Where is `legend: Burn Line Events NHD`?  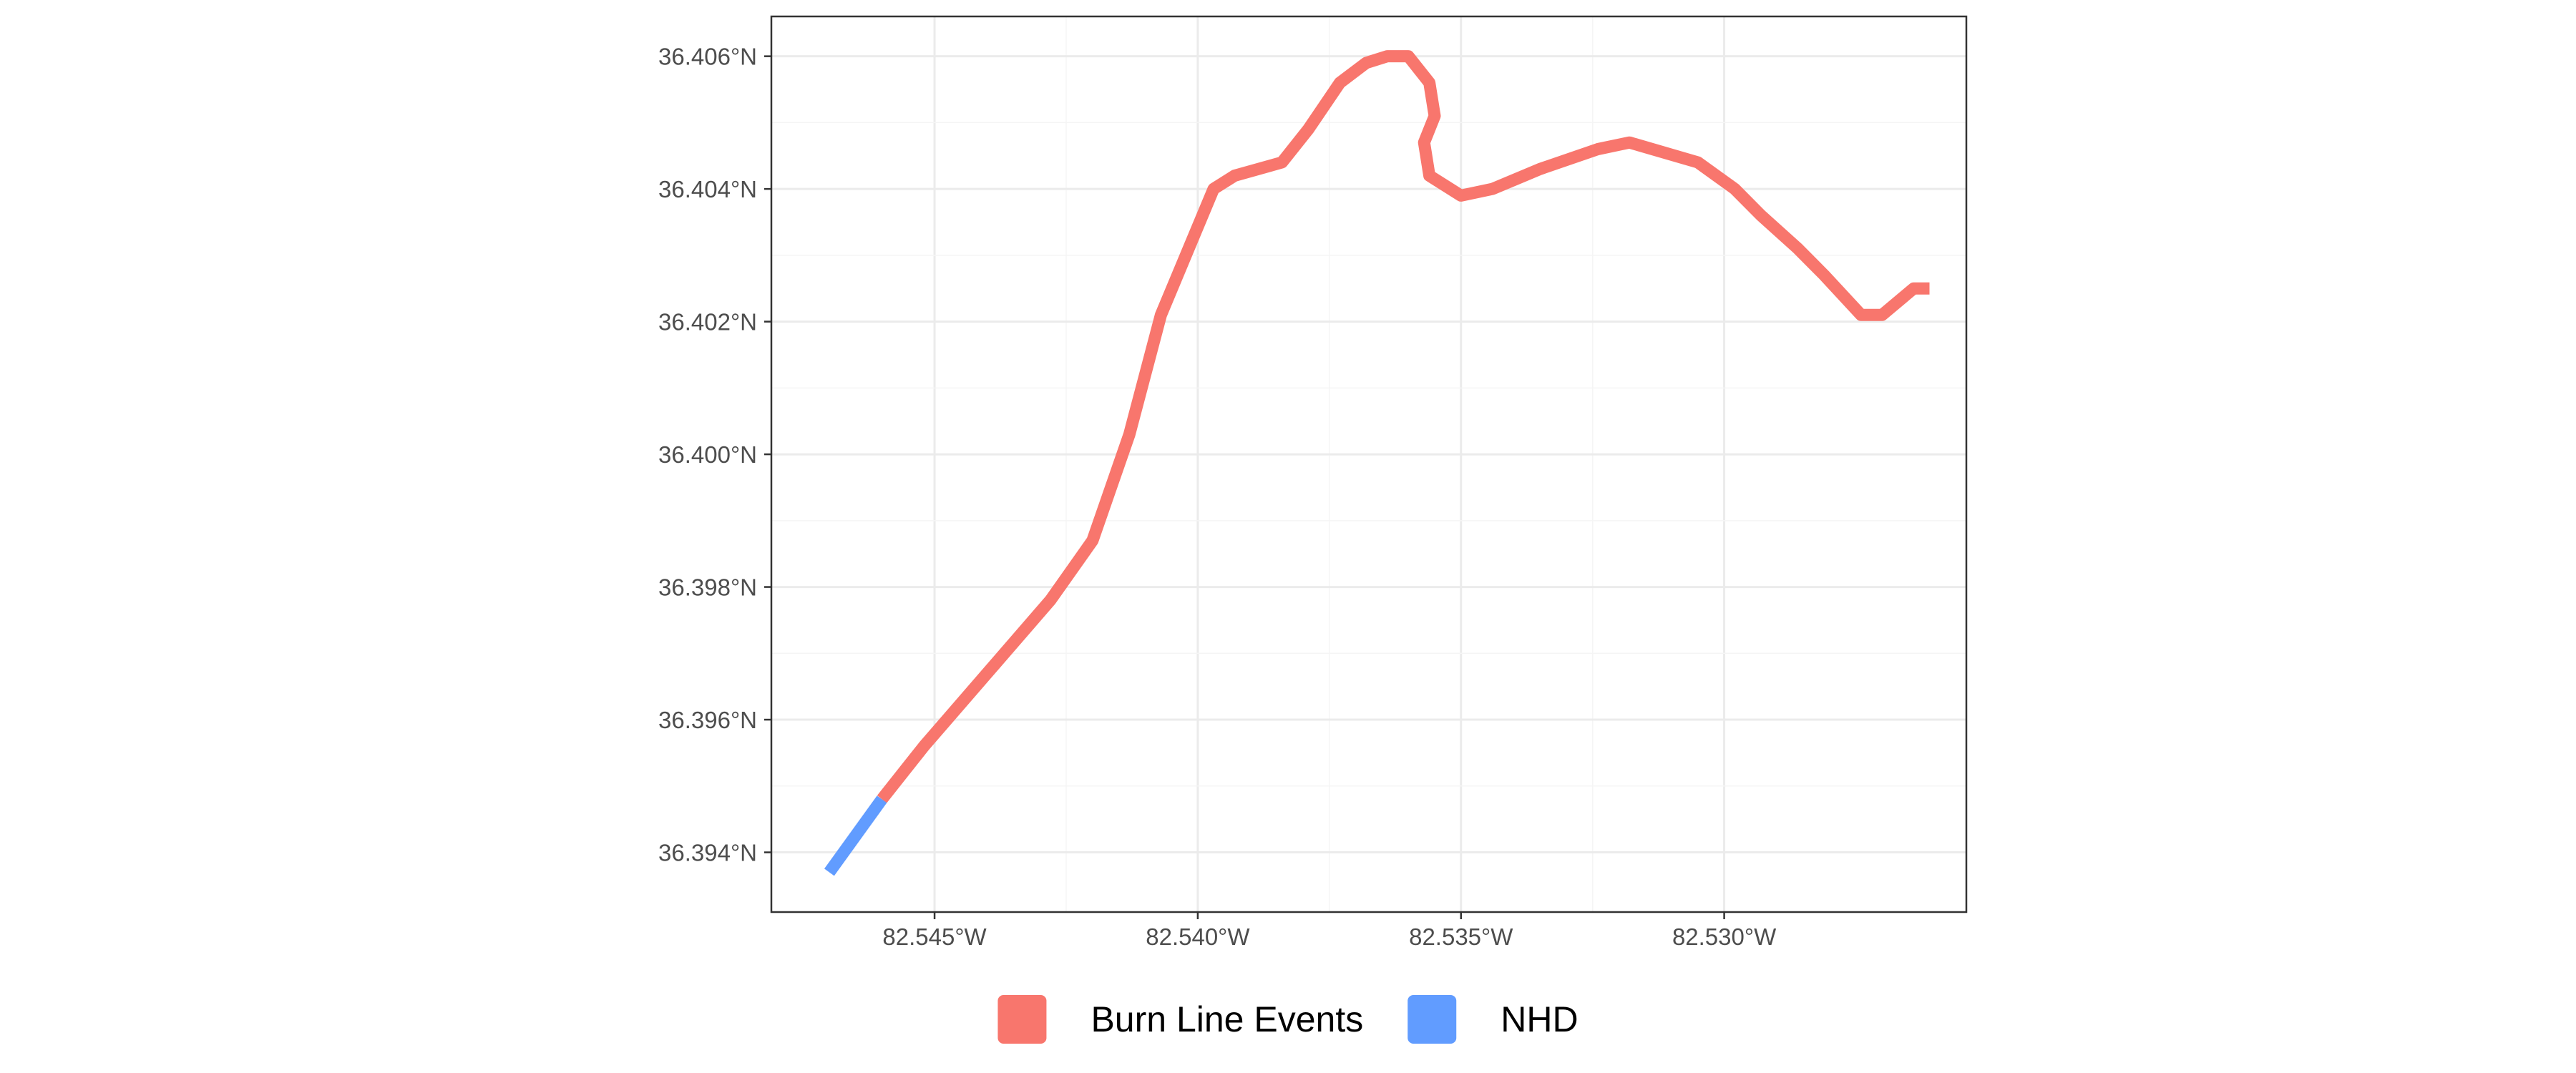 legend: Burn Line Events NHD is located at coordinates (1288, 1020).